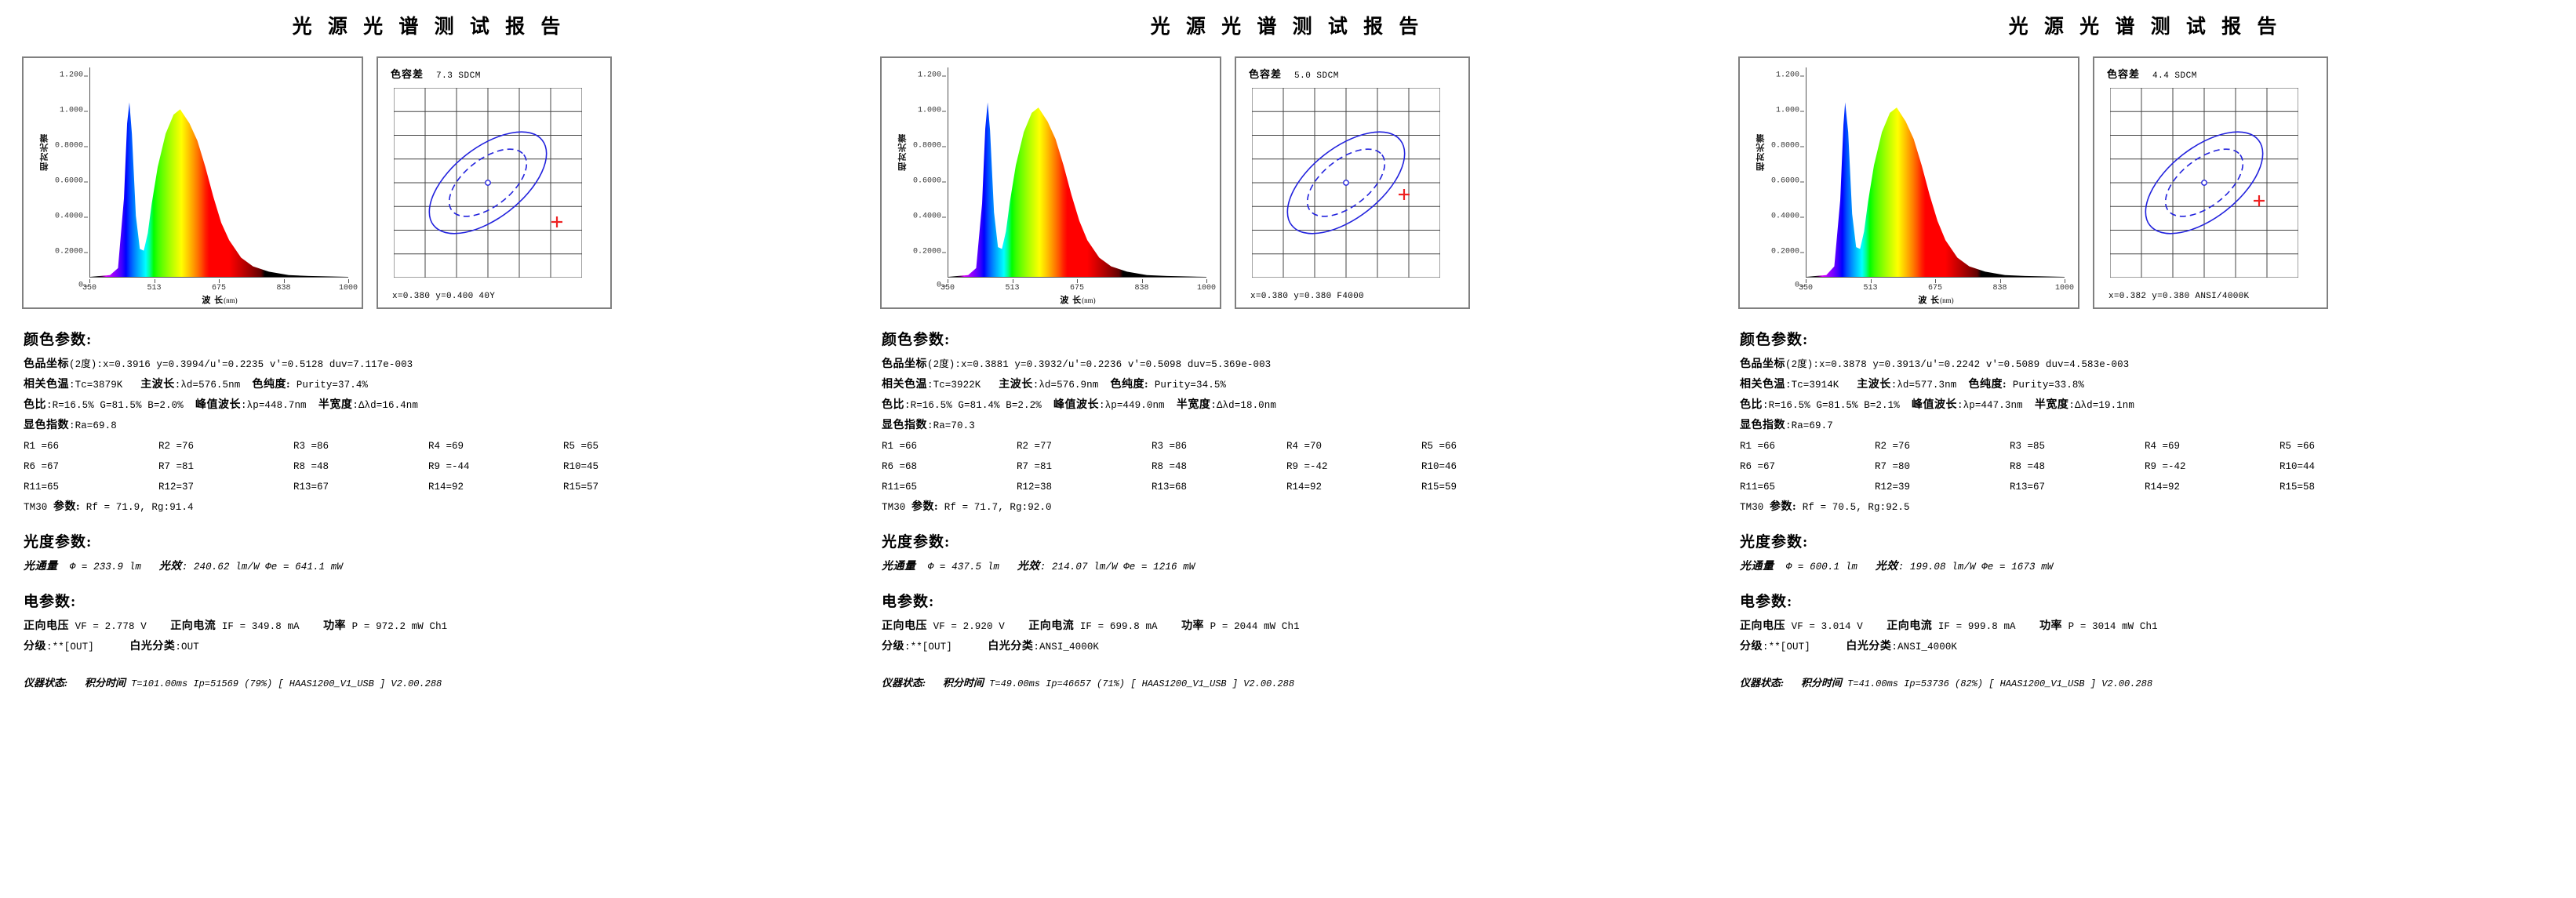  Describe the element at coordinates (1439, 467) in the screenshot. I see `cri-value: R10=46` at that location.